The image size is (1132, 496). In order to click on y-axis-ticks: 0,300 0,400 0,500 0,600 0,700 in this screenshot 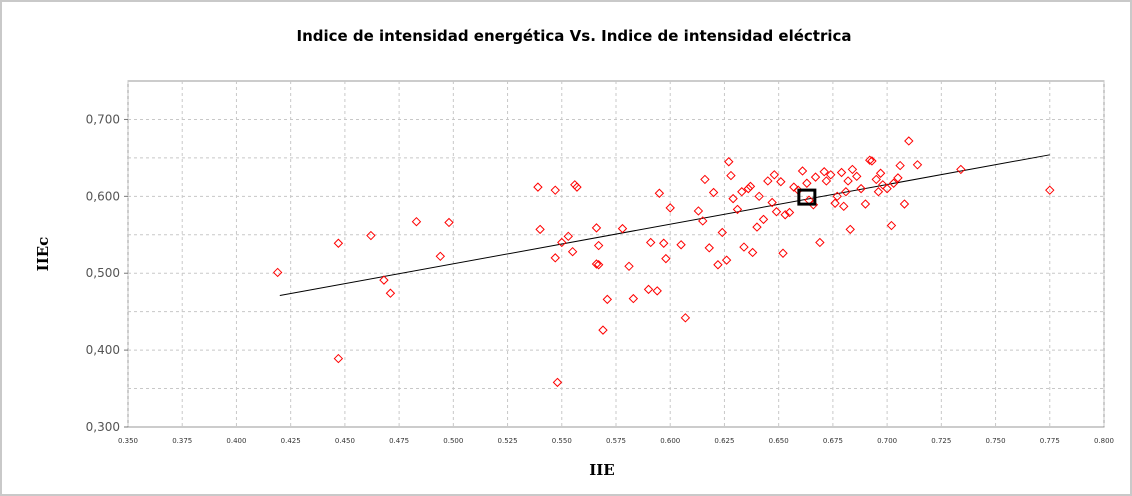, I will do `click(107, 273)`.